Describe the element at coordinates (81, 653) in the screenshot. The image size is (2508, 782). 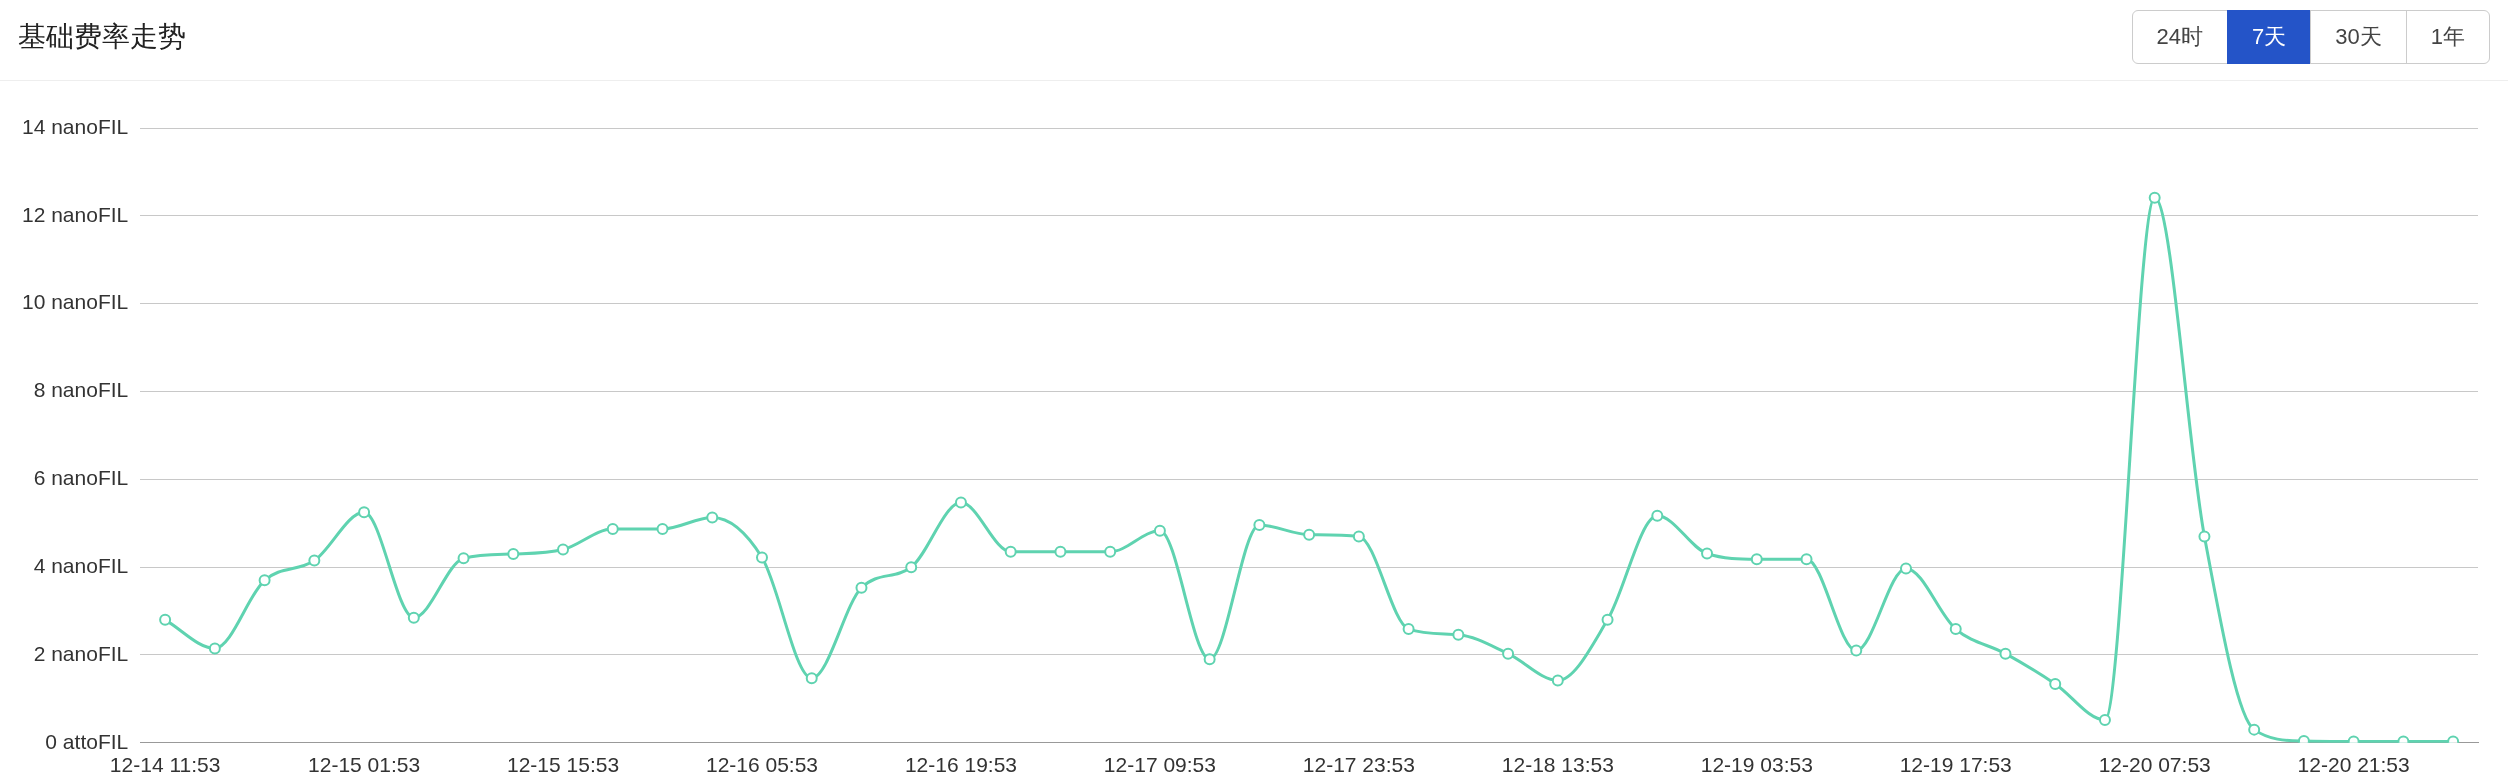
I see `y-tick-label: 2 nanoFIL` at that location.